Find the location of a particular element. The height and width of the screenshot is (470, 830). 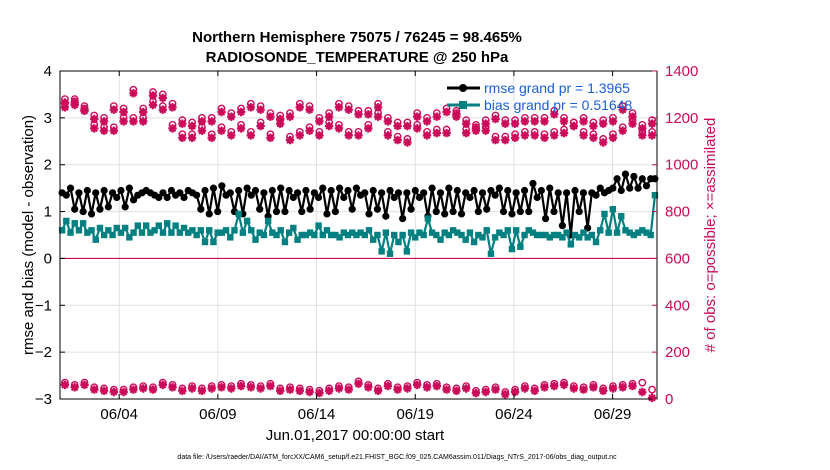

x-axis-label: Jun.01,2017 00:00:00 start is located at coordinates (355, 435).